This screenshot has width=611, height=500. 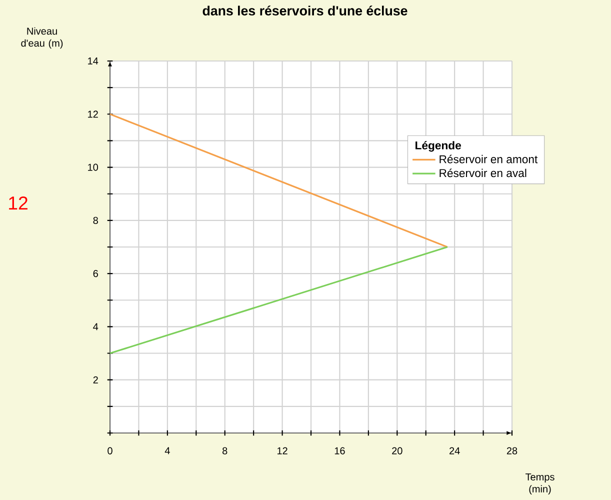 What do you see at coordinates (93, 61) in the screenshot?
I see `y-tick-label: 14` at bounding box center [93, 61].